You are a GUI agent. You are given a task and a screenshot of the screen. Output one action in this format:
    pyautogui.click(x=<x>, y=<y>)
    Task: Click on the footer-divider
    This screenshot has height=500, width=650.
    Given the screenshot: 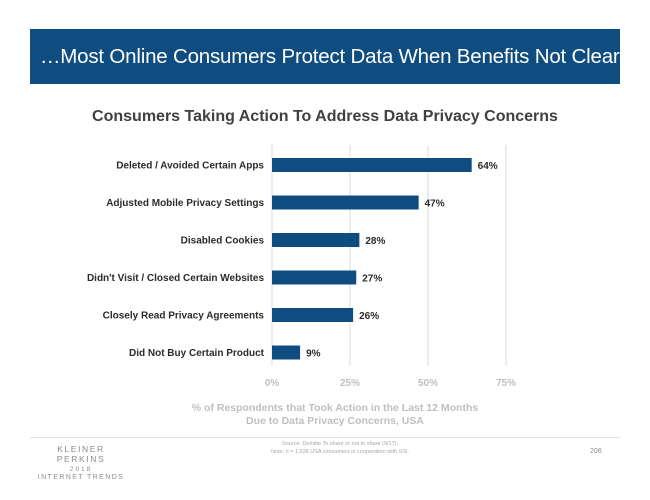 What is the action you would take?
    pyautogui.click(x=325, y=437)
    